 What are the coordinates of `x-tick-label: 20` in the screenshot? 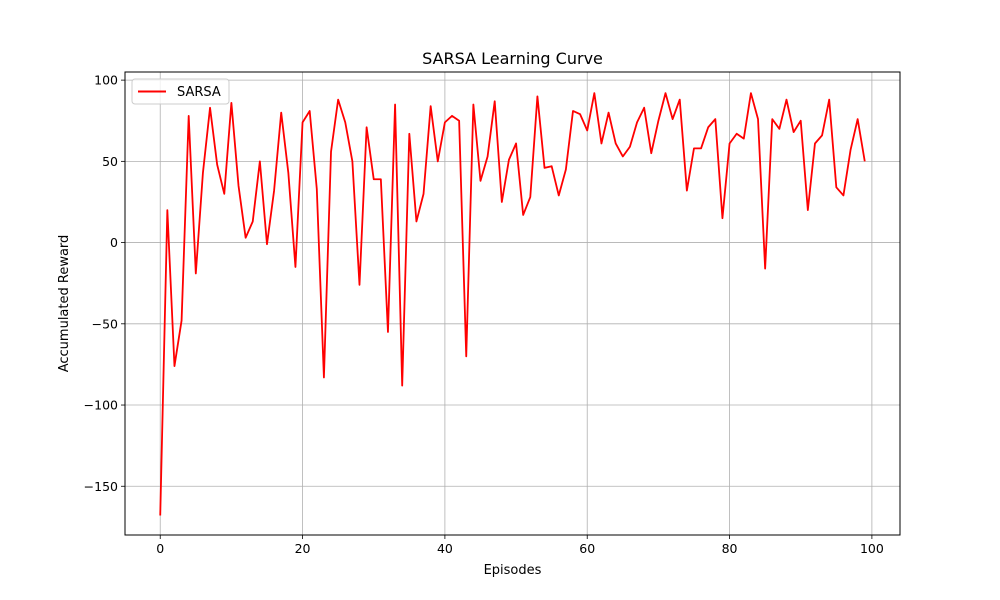 It's located at (303, 548).